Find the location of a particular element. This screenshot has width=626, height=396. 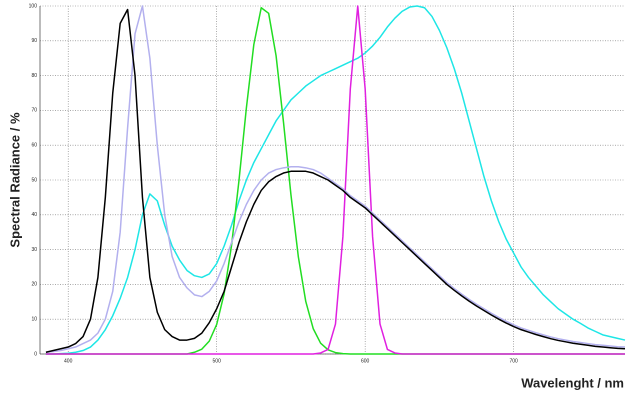

y-tick-label: 20 is located at coordinates (34, 285).